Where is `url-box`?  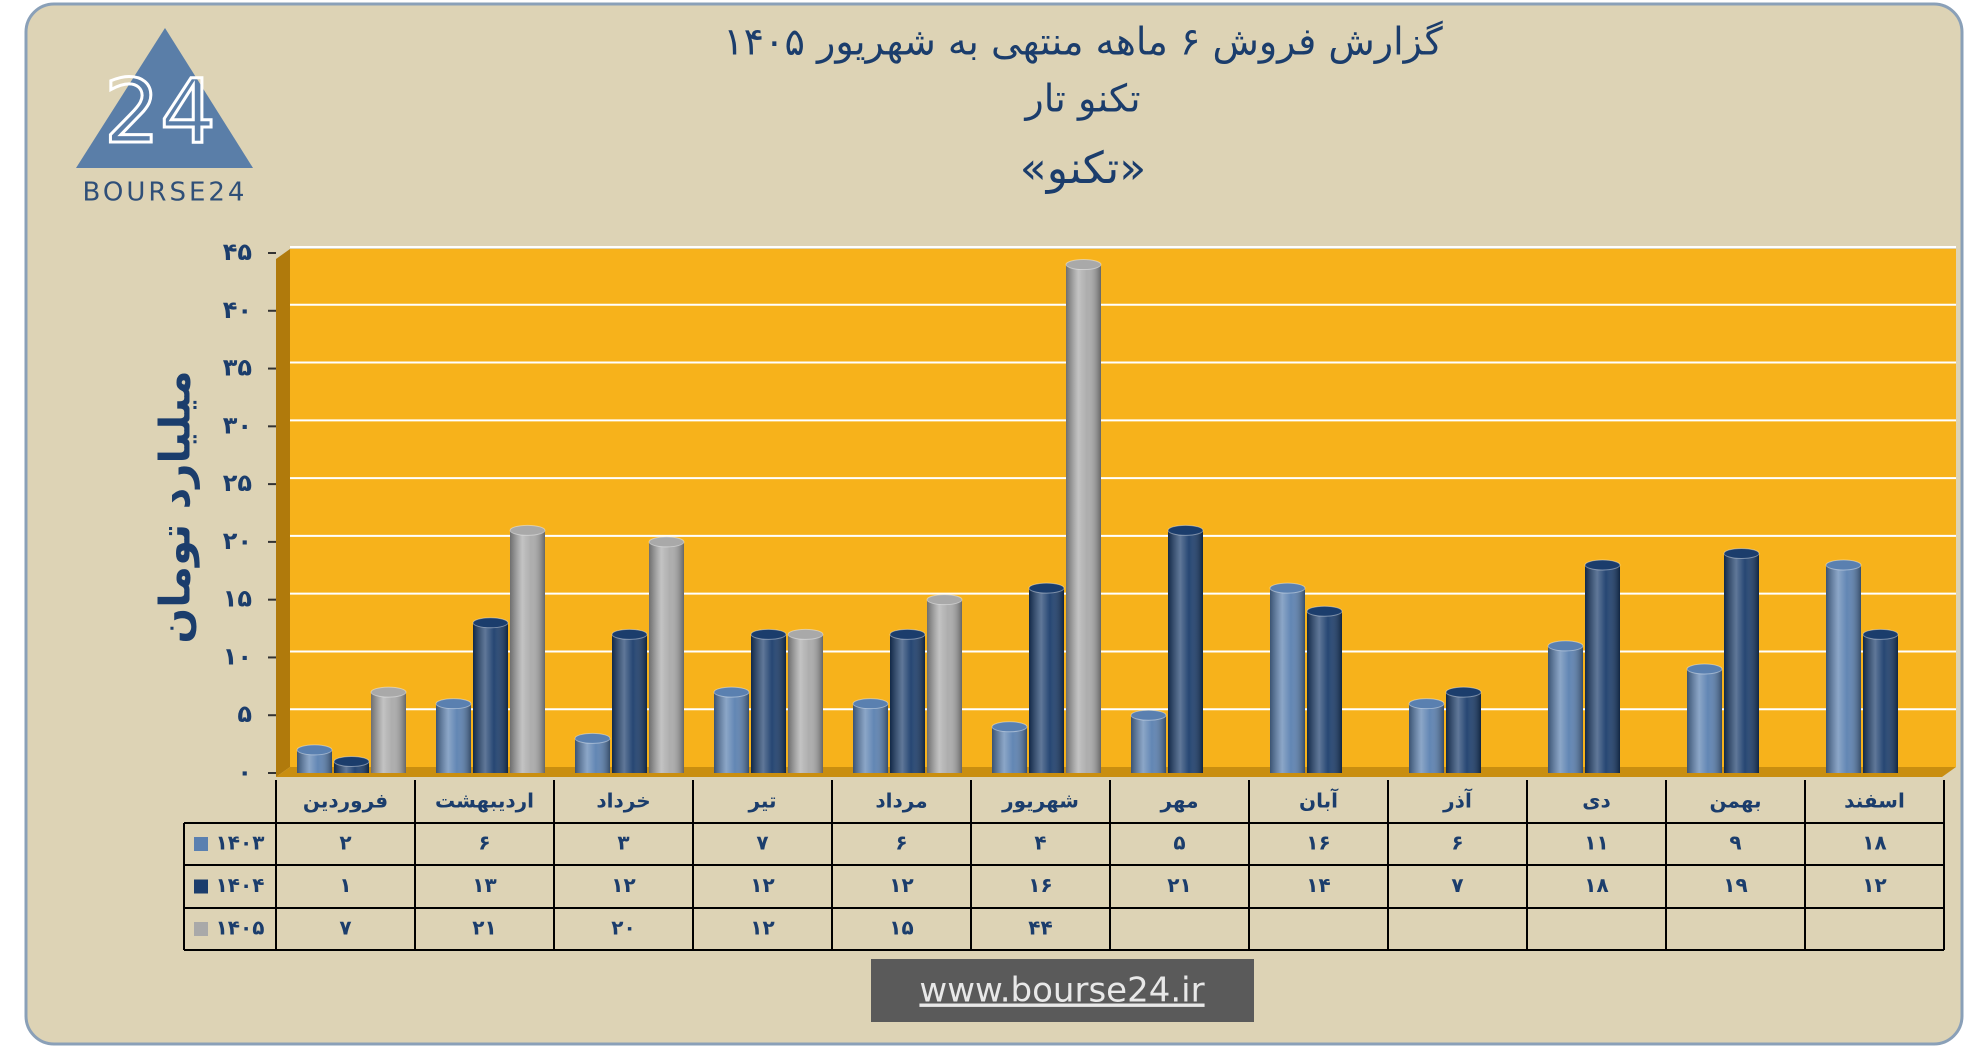 url-box is located at coordinates (1062, 990).